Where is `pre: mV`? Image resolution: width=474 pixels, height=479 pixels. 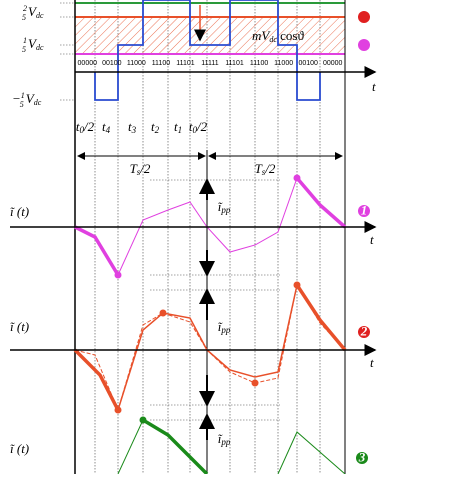 pre: mV is located at coordinates (261, 35).